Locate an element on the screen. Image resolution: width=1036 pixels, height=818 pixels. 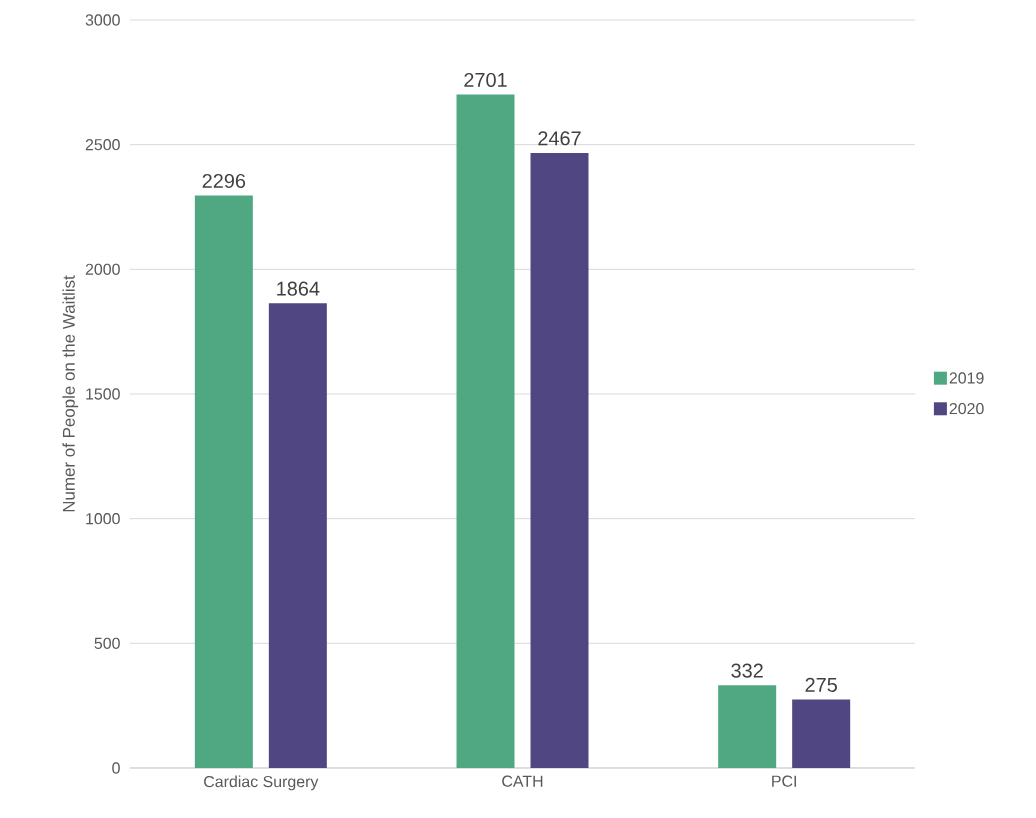
data-label: 1864 is located at coordinates (298, 288).